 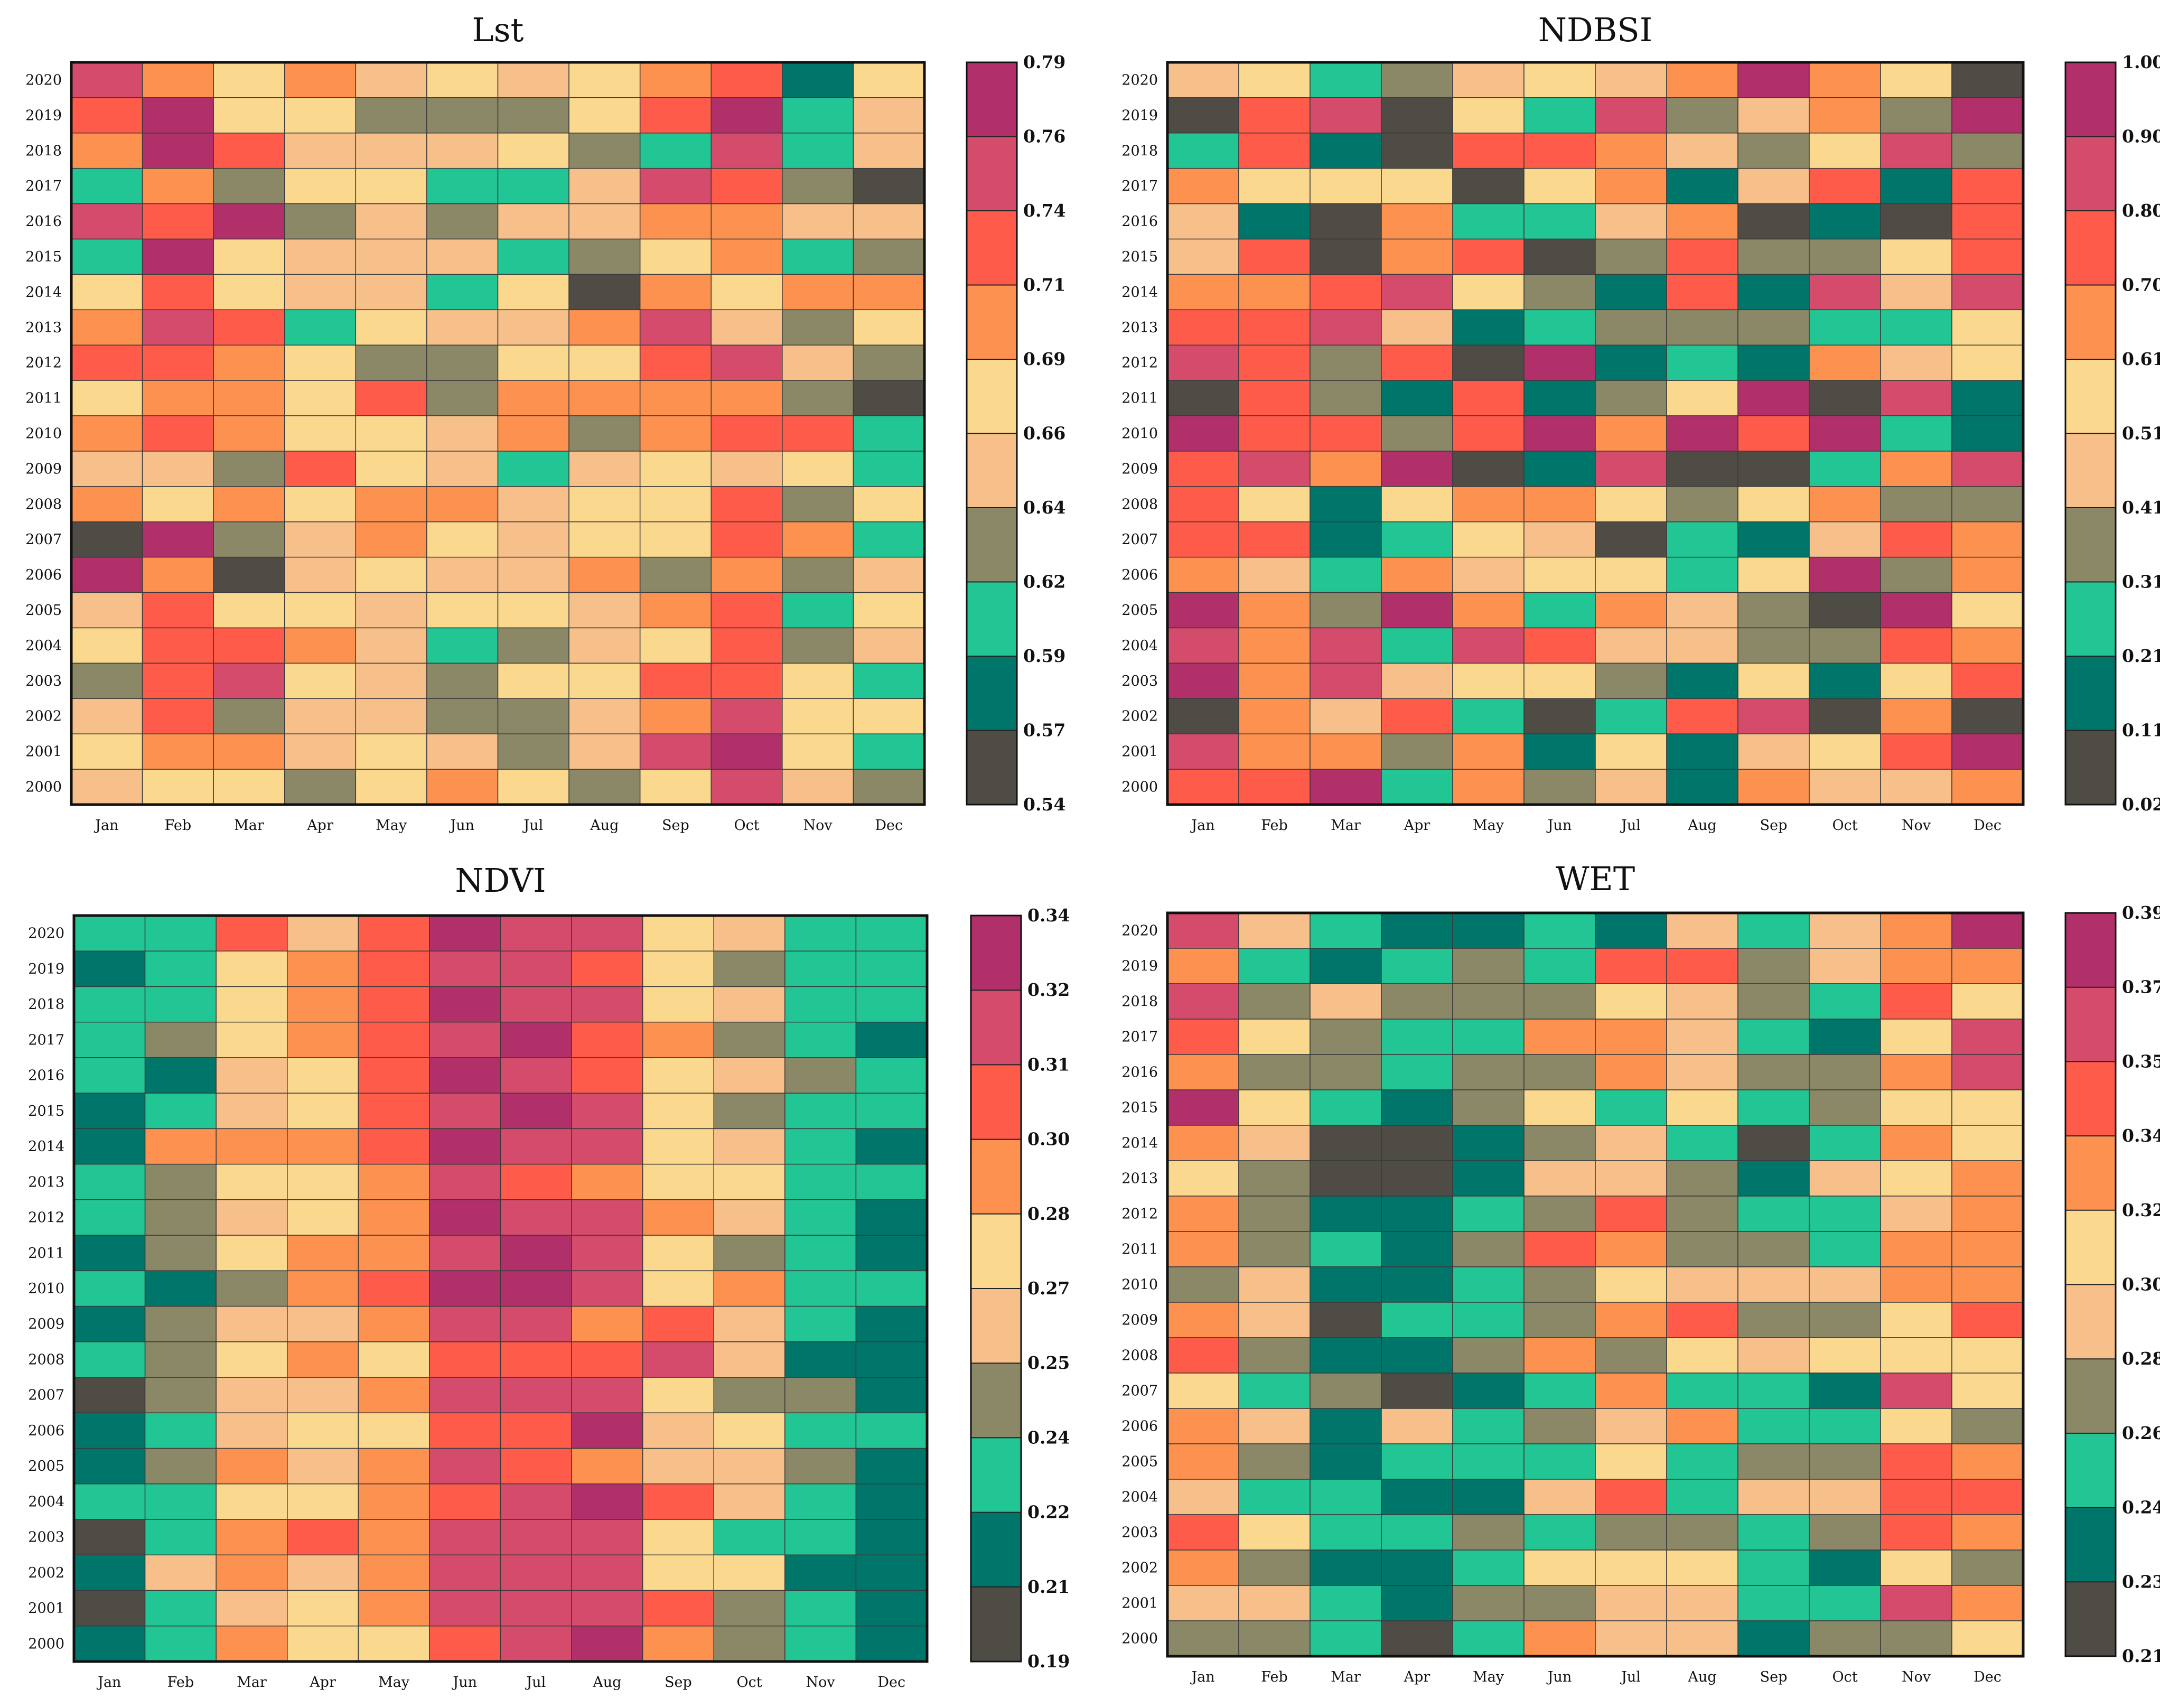 I want to click on panel-title: NDBSI, so click(x=1595, y=30).